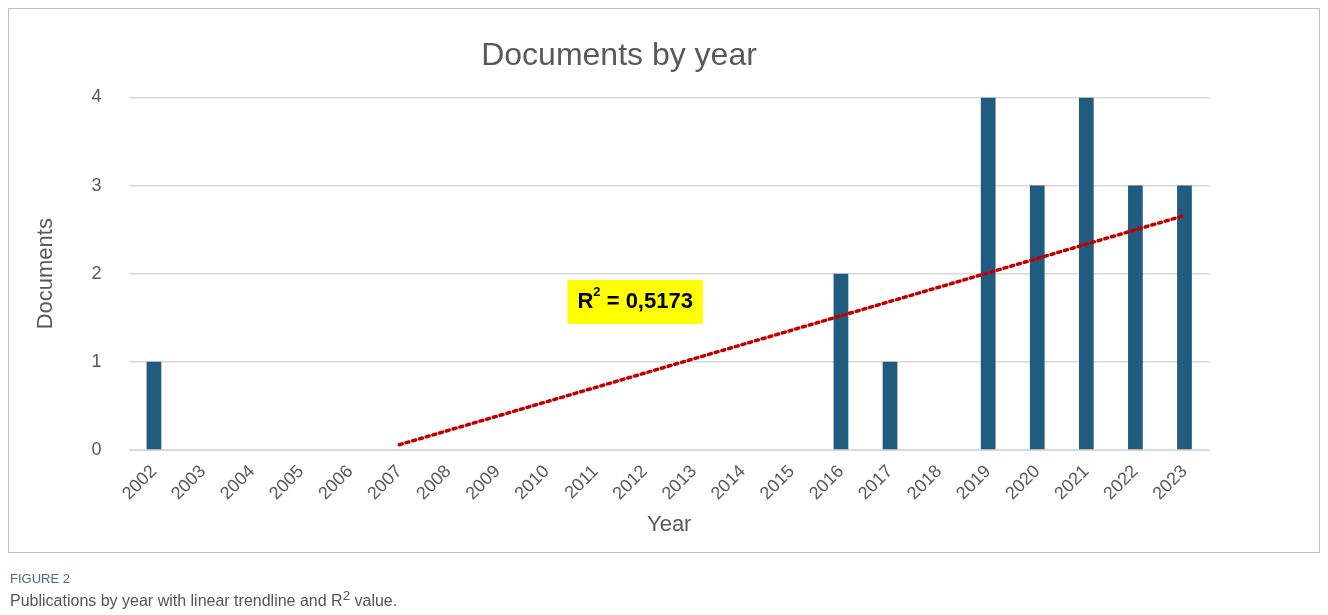 The height and width of the screenshot is (615, 1328). Describe the element at coordinates (96, 360) in the screenshot. I see `y-tick-label: 1` at that location.